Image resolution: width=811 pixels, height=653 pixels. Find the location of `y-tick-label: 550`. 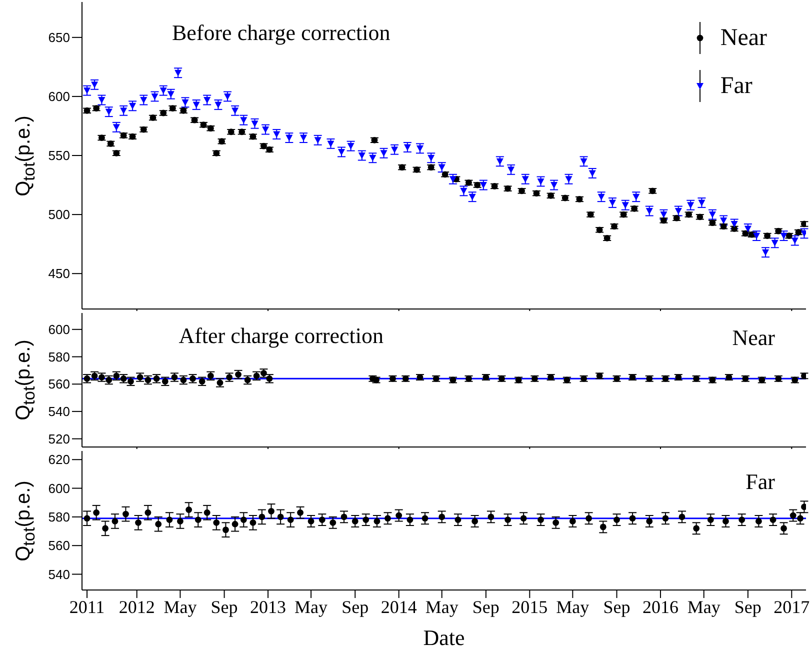

y-tick-label: 550 is located at coordinates (59, 156).